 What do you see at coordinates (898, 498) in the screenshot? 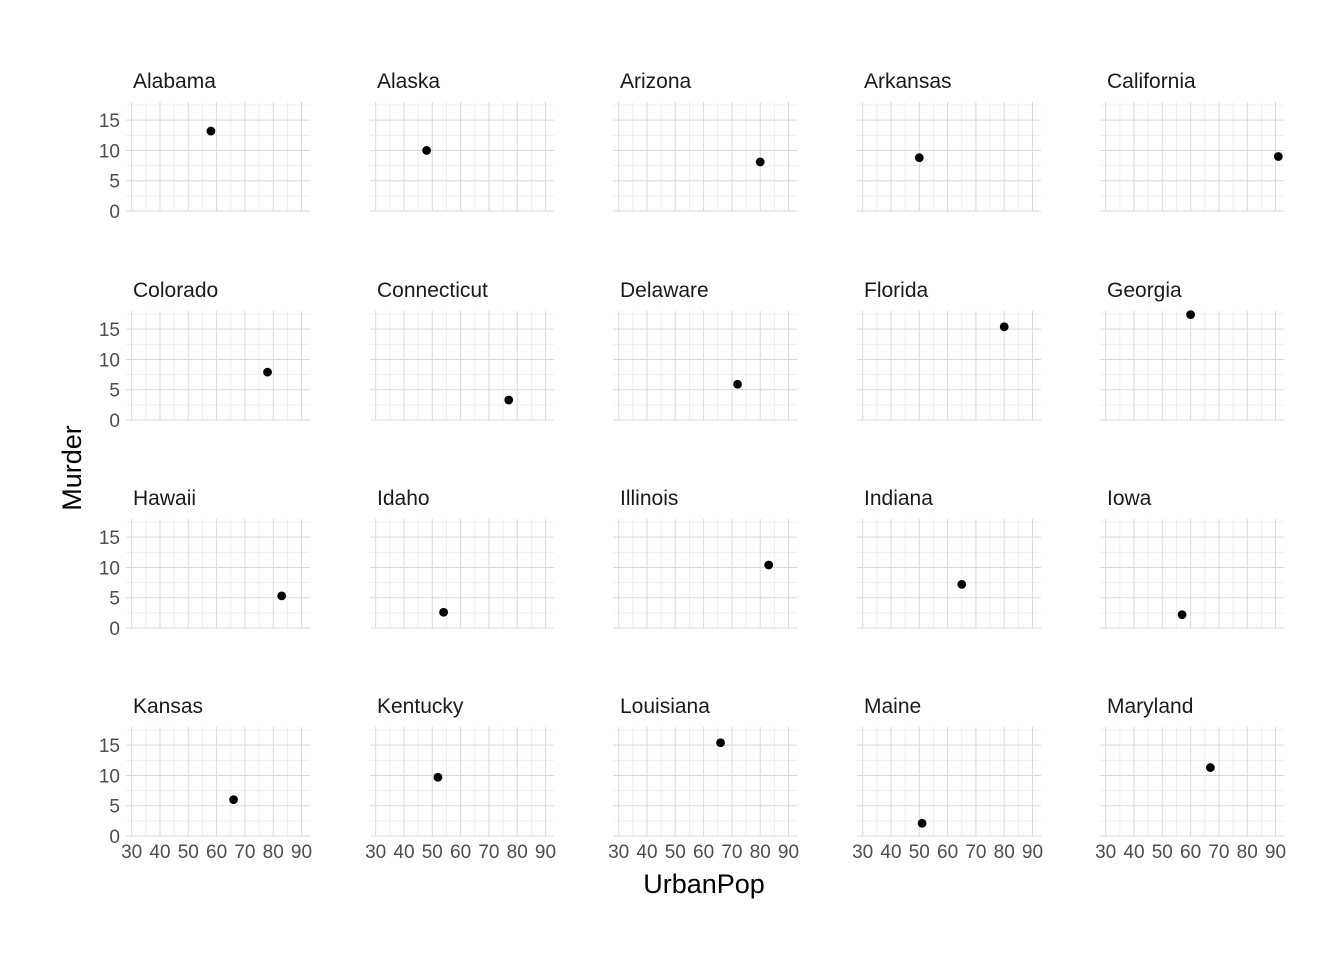
I see `facet-title: Indiana` at bounding box center [898, 498].